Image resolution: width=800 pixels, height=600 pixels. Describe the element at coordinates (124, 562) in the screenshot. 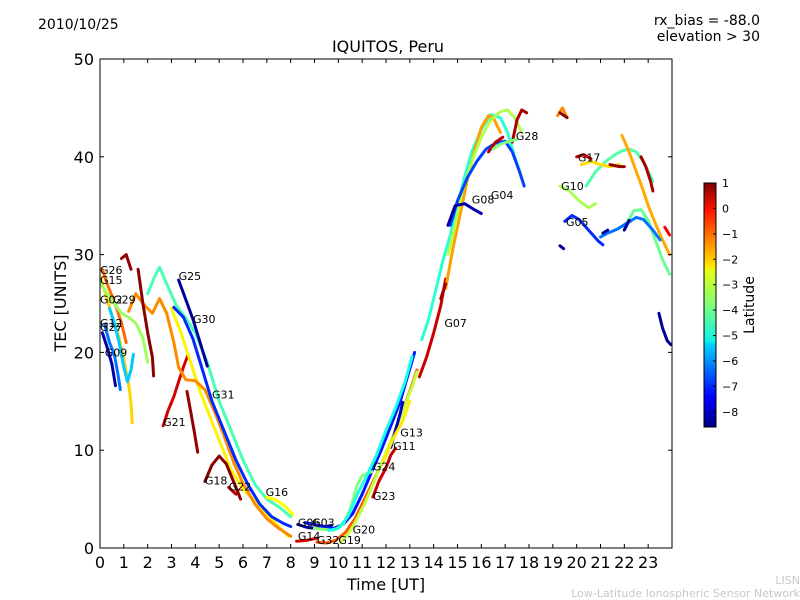

I see `x-tick-label: 1` at that location.